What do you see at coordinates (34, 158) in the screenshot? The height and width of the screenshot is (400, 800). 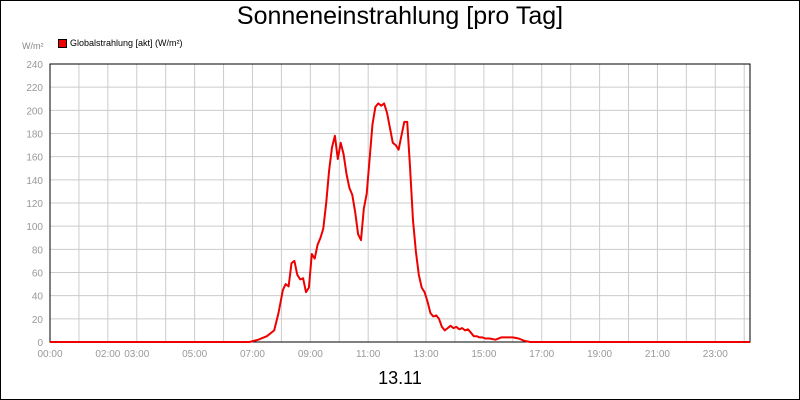 I see `y-tick-label: 160` at bounding box center [34, 158].